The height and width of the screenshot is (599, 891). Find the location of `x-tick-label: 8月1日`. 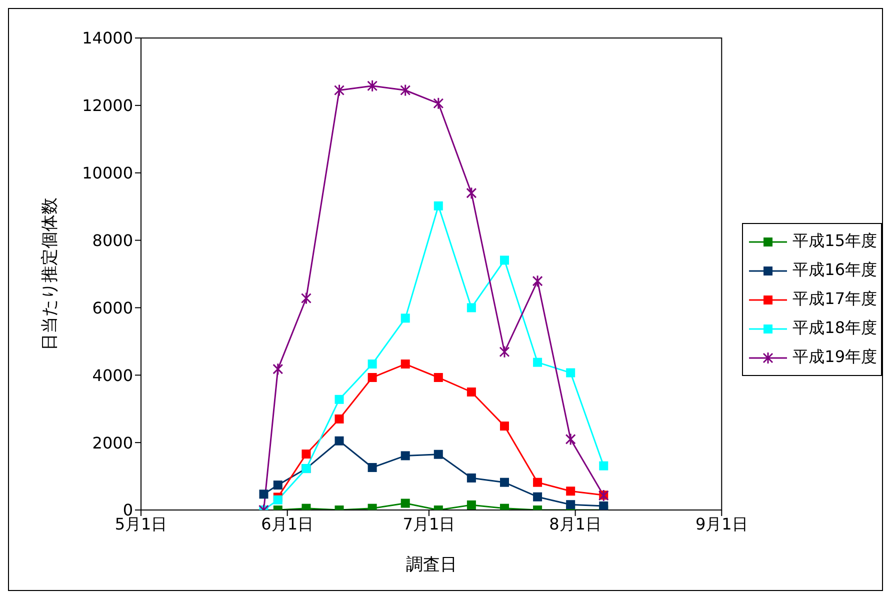

x-tick-label: 8月1日 is located at coordinates (575, 524).